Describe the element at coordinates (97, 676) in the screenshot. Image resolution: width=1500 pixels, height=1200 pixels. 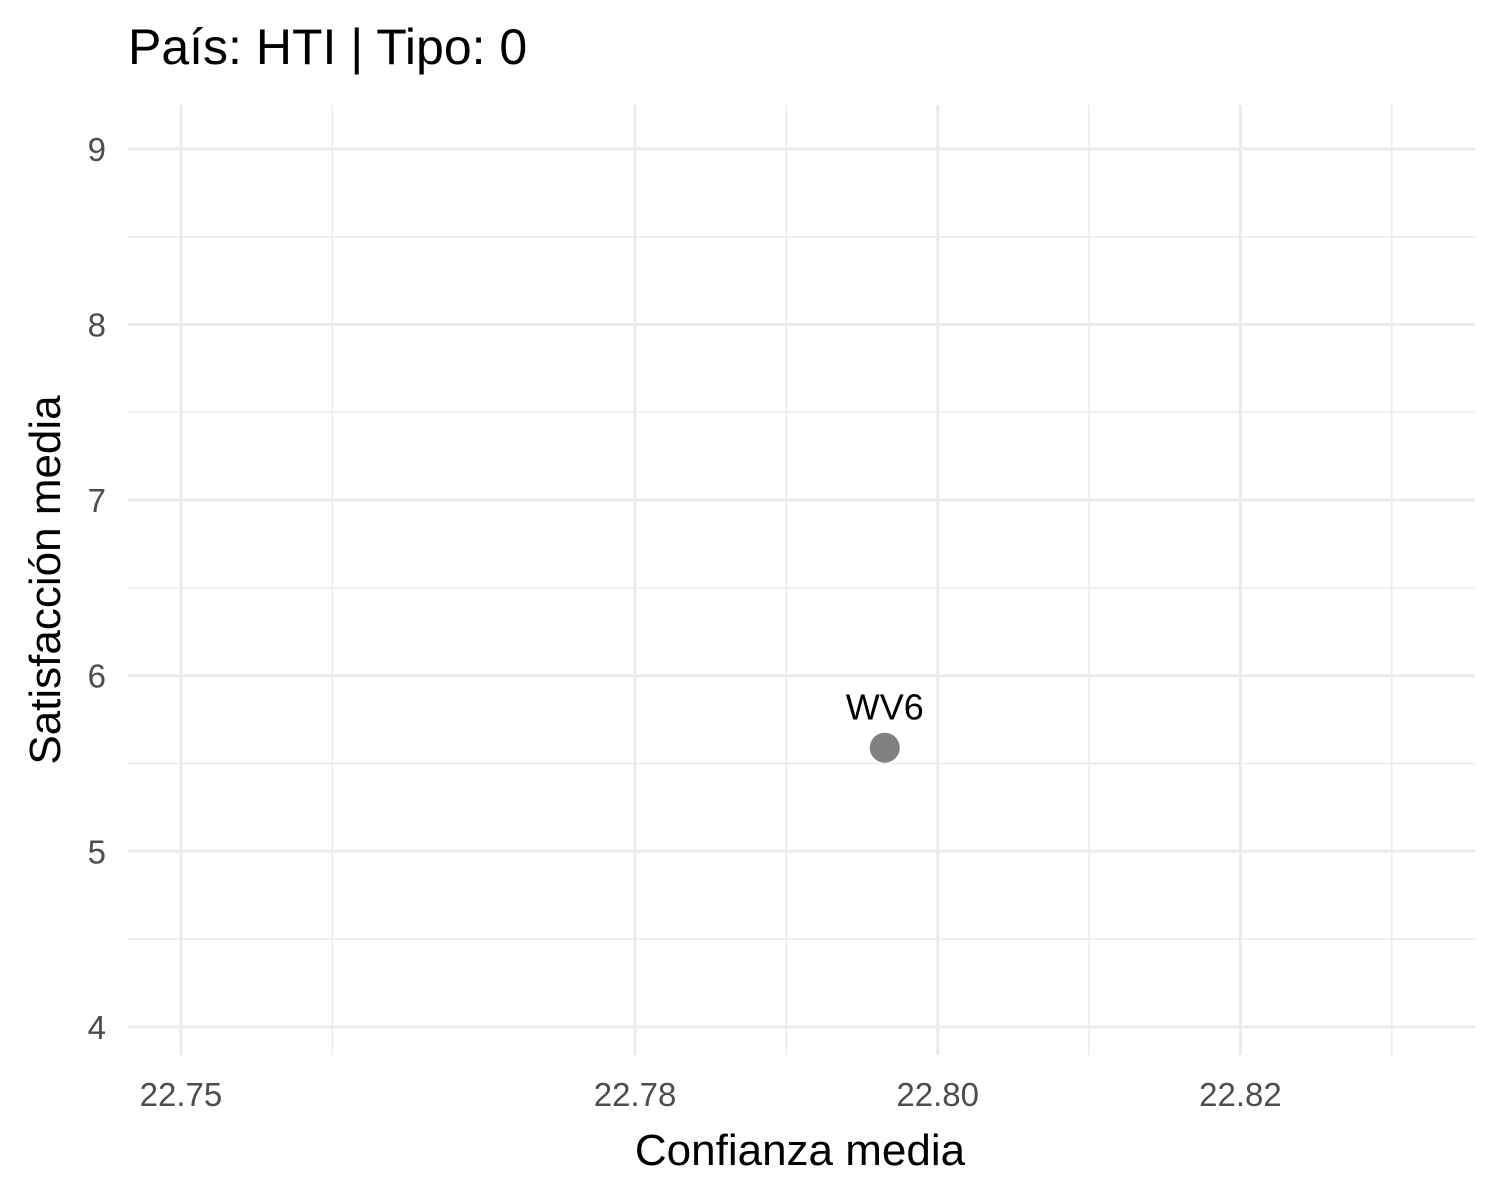
I see `y-tick-label: 6` at that location.